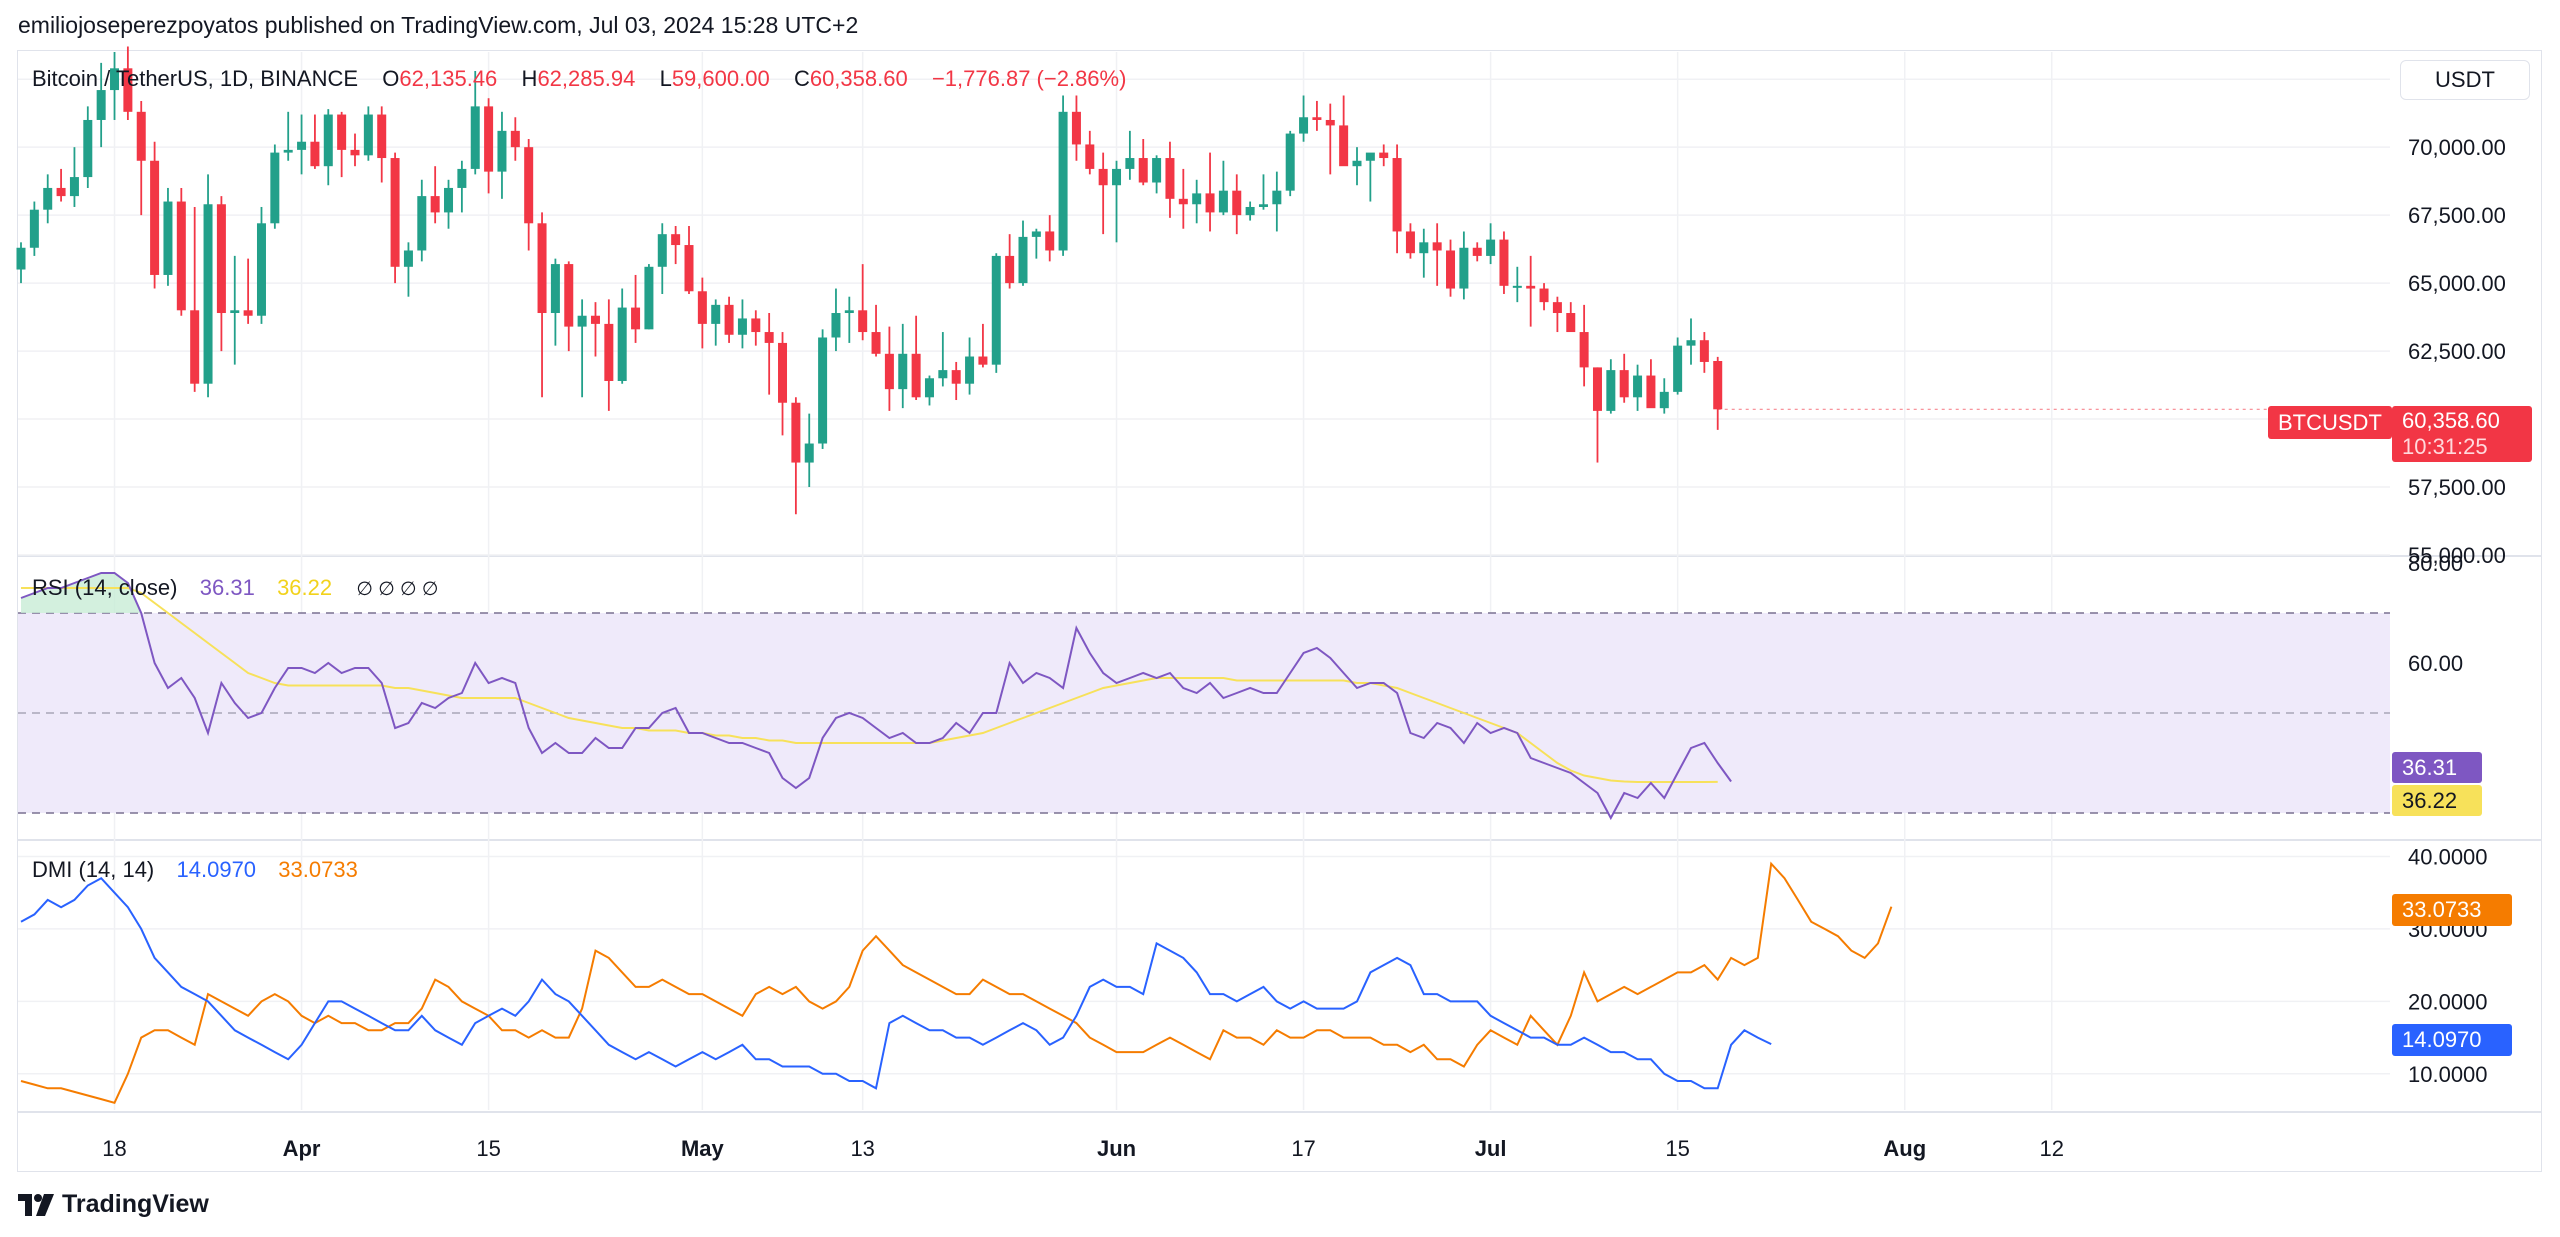 The image size is (2560, 1237). I want to click on last-price-value: 60,358.60, so click(2451, 420).